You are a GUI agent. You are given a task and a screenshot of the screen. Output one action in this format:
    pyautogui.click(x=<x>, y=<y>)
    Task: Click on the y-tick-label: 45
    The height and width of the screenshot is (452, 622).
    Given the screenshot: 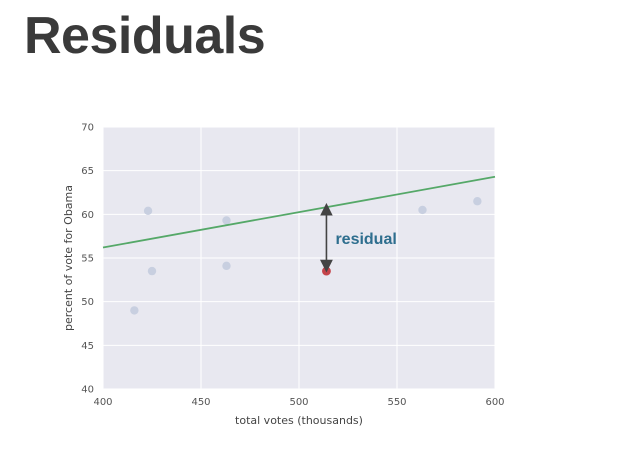 What is the action you would take?
    pyautogui.click(x=87, y=346)
    